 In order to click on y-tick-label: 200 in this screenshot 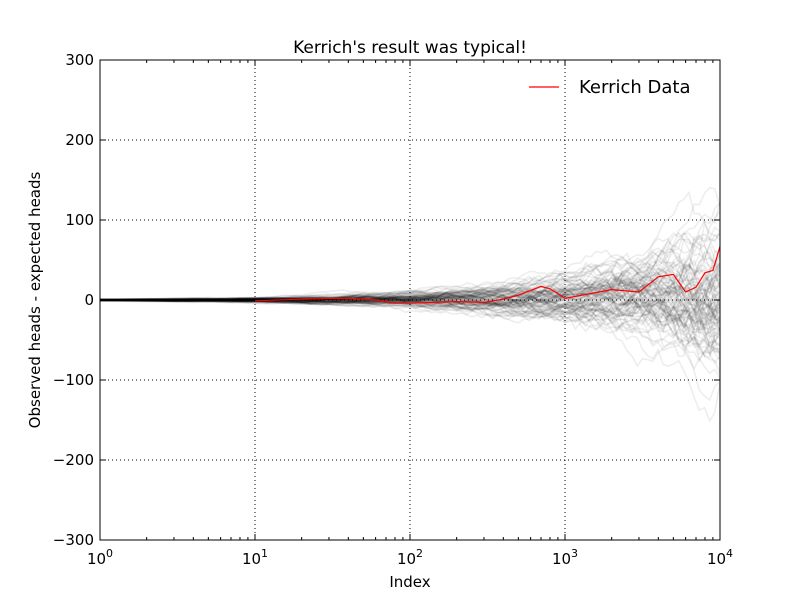, I will do `click(79, 140)`.